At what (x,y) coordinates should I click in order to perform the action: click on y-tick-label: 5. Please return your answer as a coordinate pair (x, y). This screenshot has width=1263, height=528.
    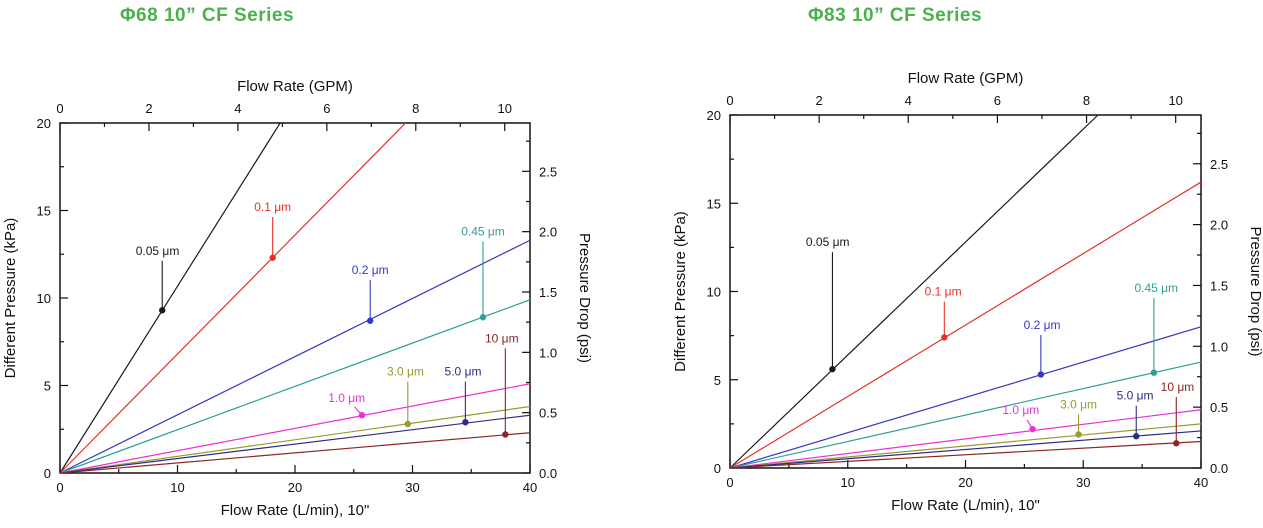
    Looking at the image, I should click on (47, 386).